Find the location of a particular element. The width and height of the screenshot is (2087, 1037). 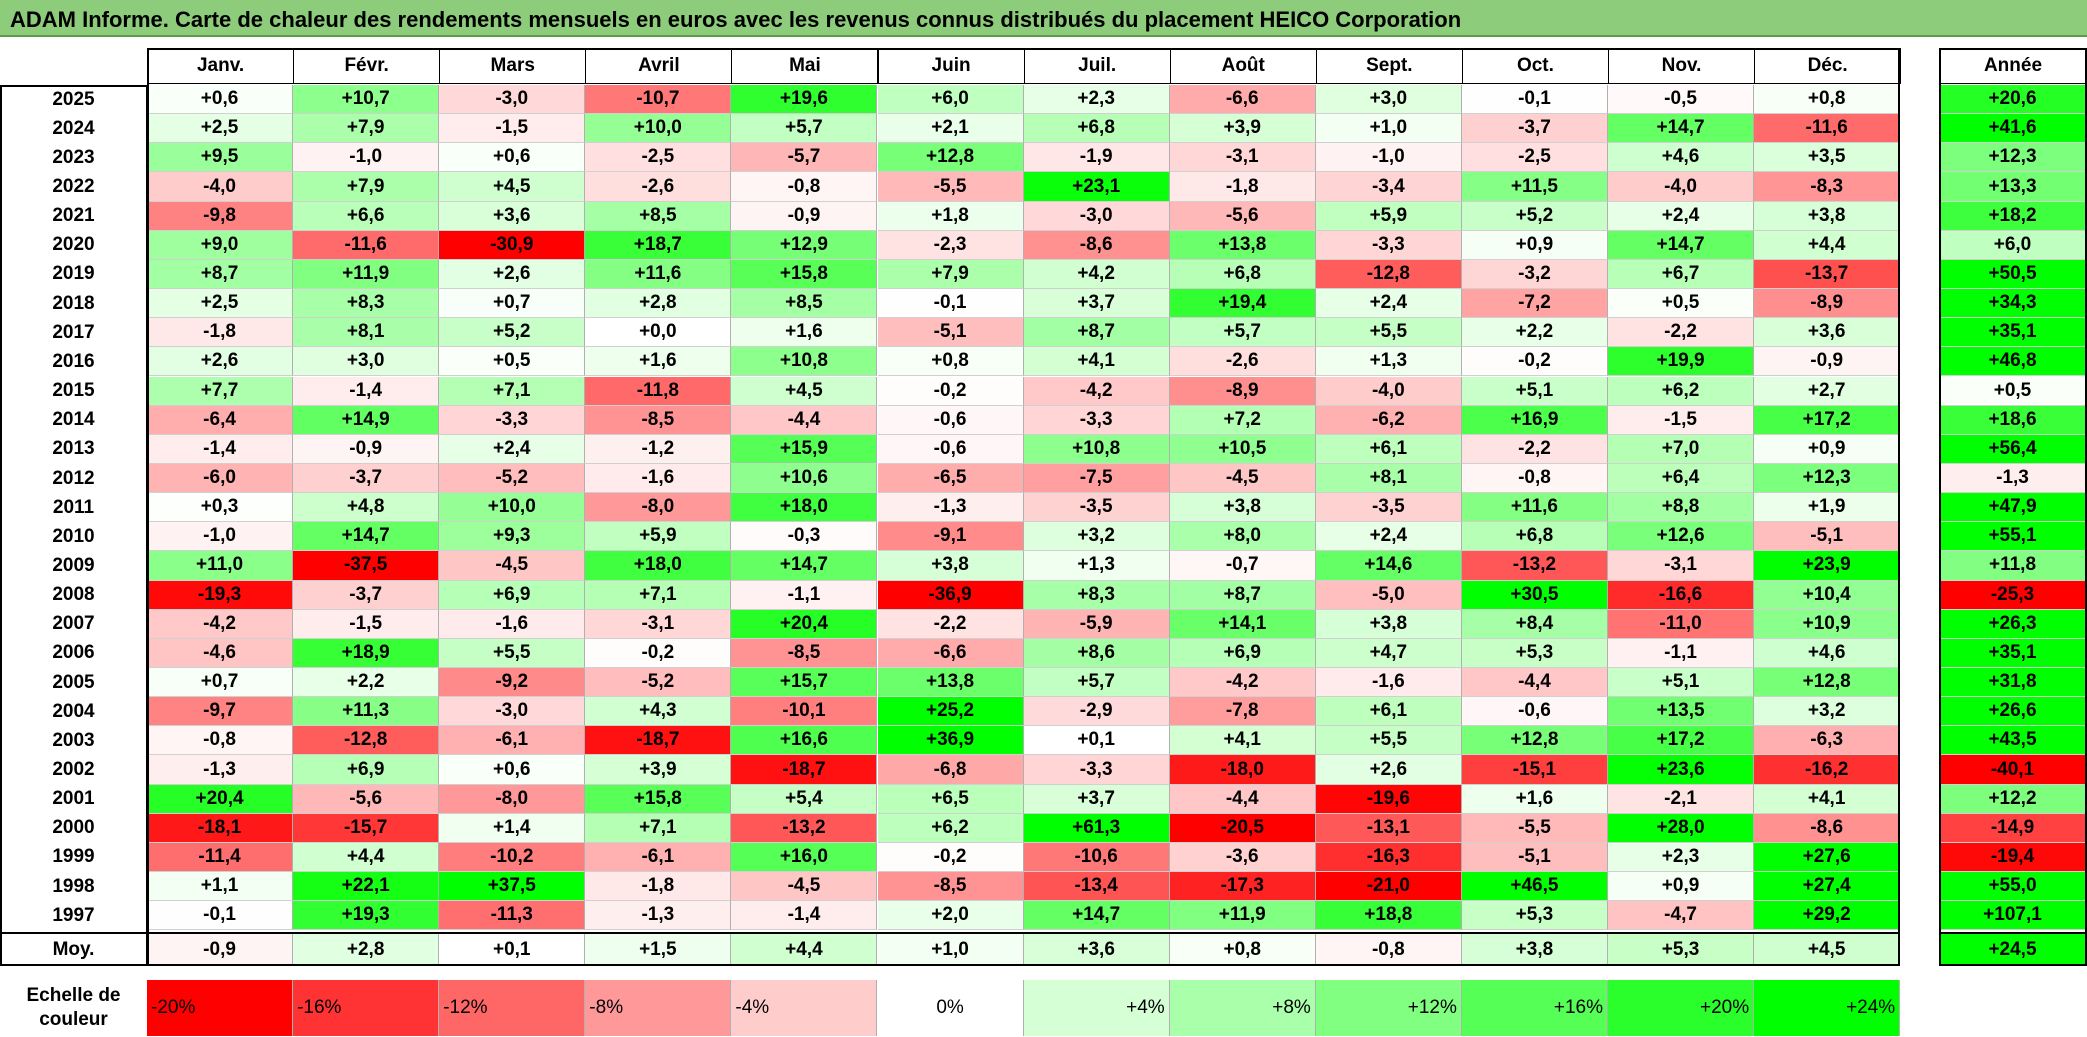

heatmap-cell: +3,7 is located at coordinates (1096, 304).